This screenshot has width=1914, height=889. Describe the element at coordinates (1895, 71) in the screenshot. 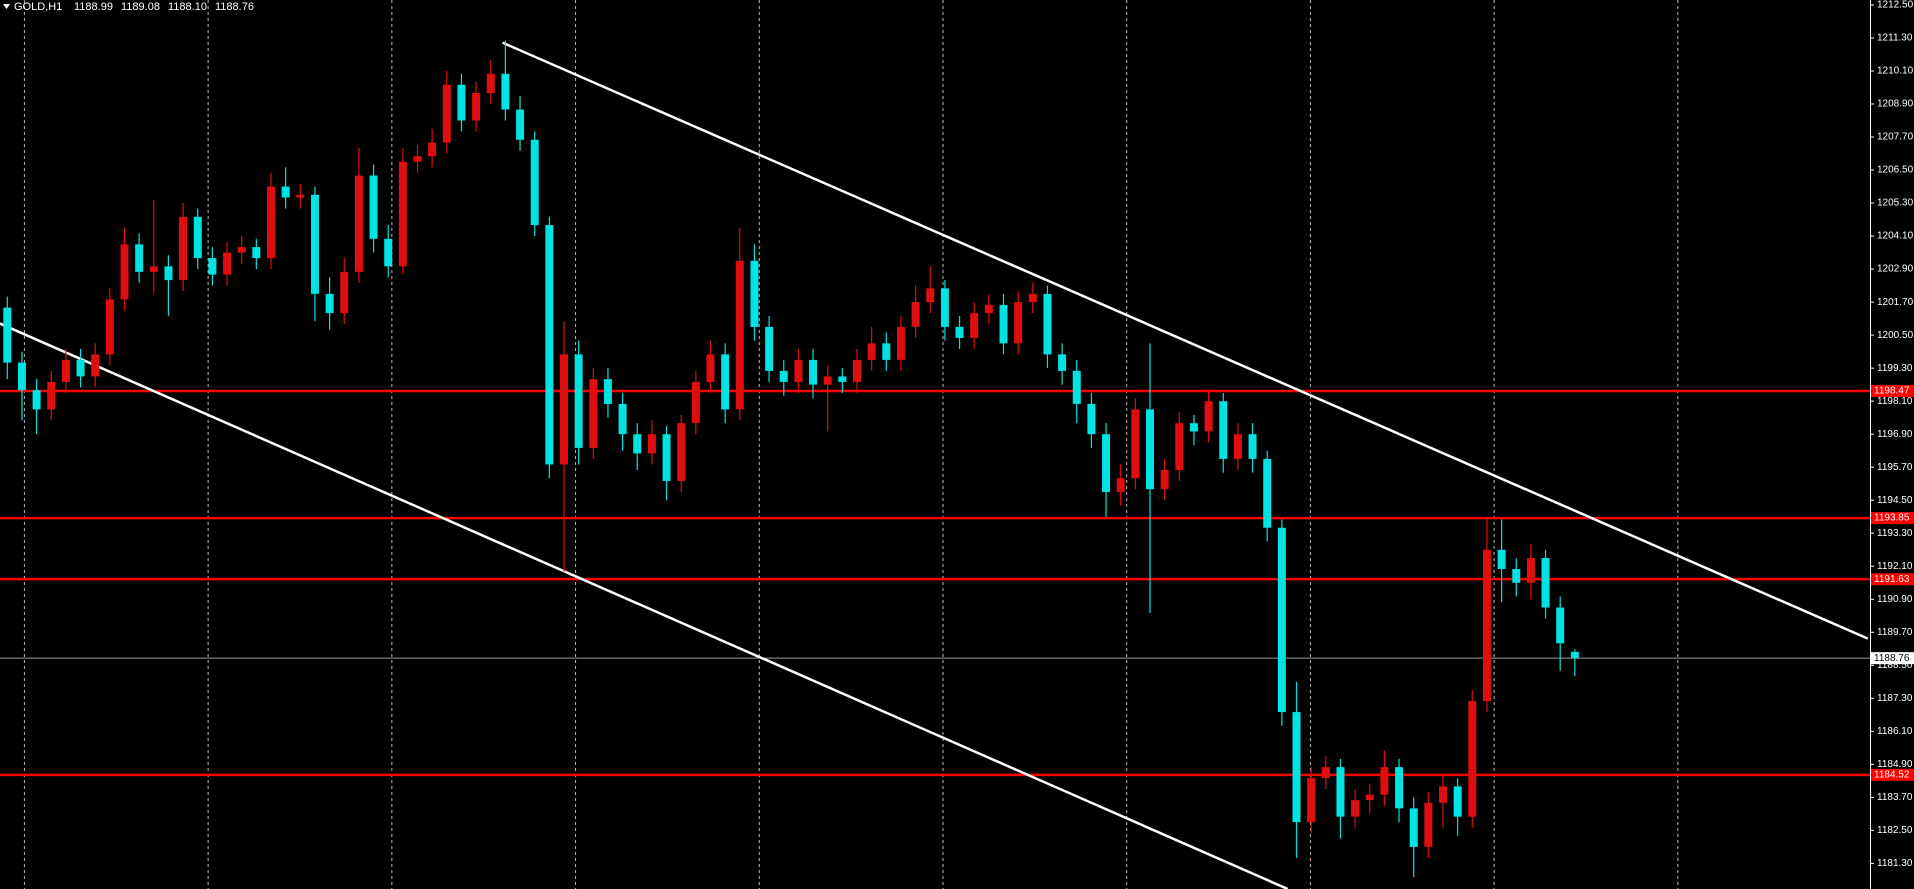

I see `y-tick-label: 1210.10` at that location.